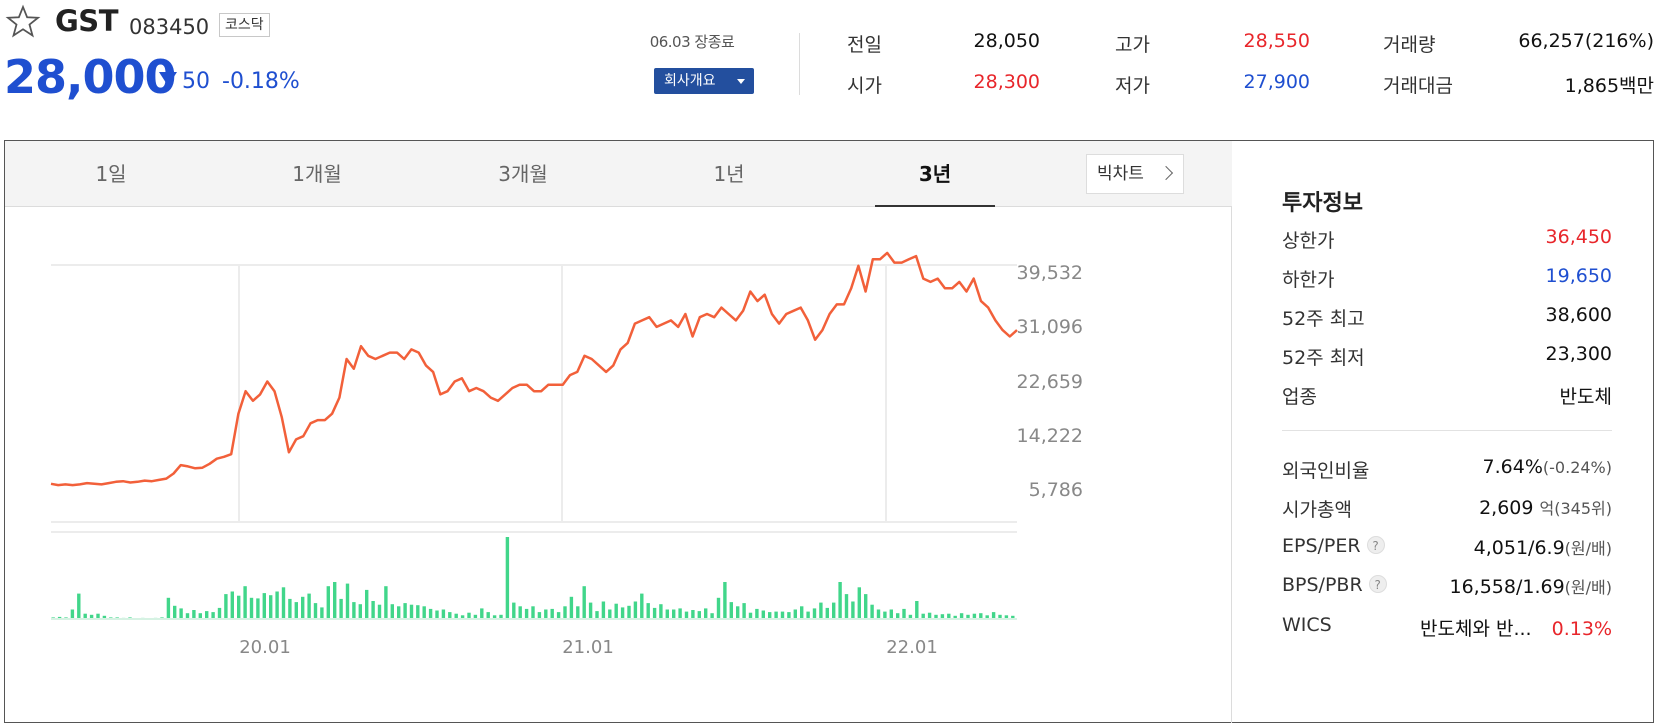  What do you see at coordinates (1447, 317) in the screenshot?
I see `info-row-52w-high: 52주 최고 38,600` at bounding box center [1447, 317].